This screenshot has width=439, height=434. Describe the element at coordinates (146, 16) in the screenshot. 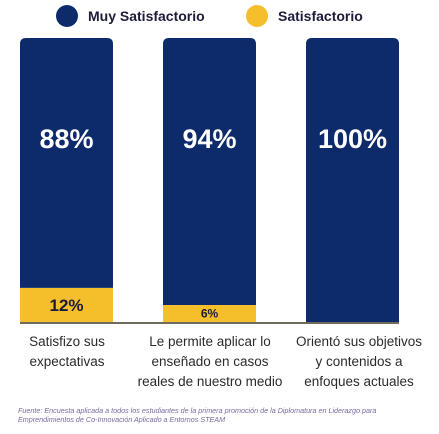

I see `legend-label-muy-satisfactorio: Muy Satisfactorio` at that location.